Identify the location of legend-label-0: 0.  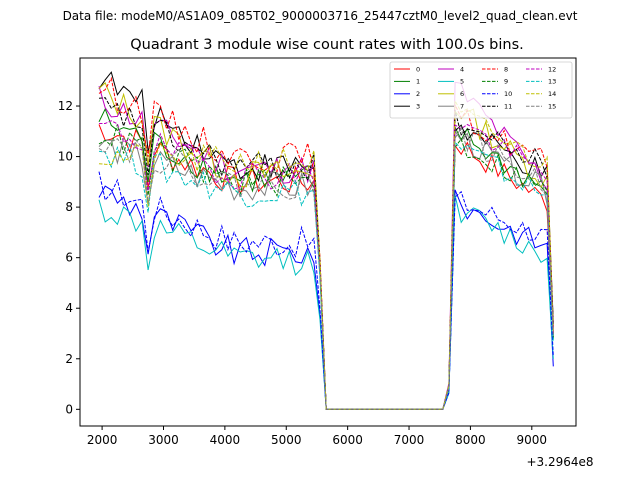
(418, 69).